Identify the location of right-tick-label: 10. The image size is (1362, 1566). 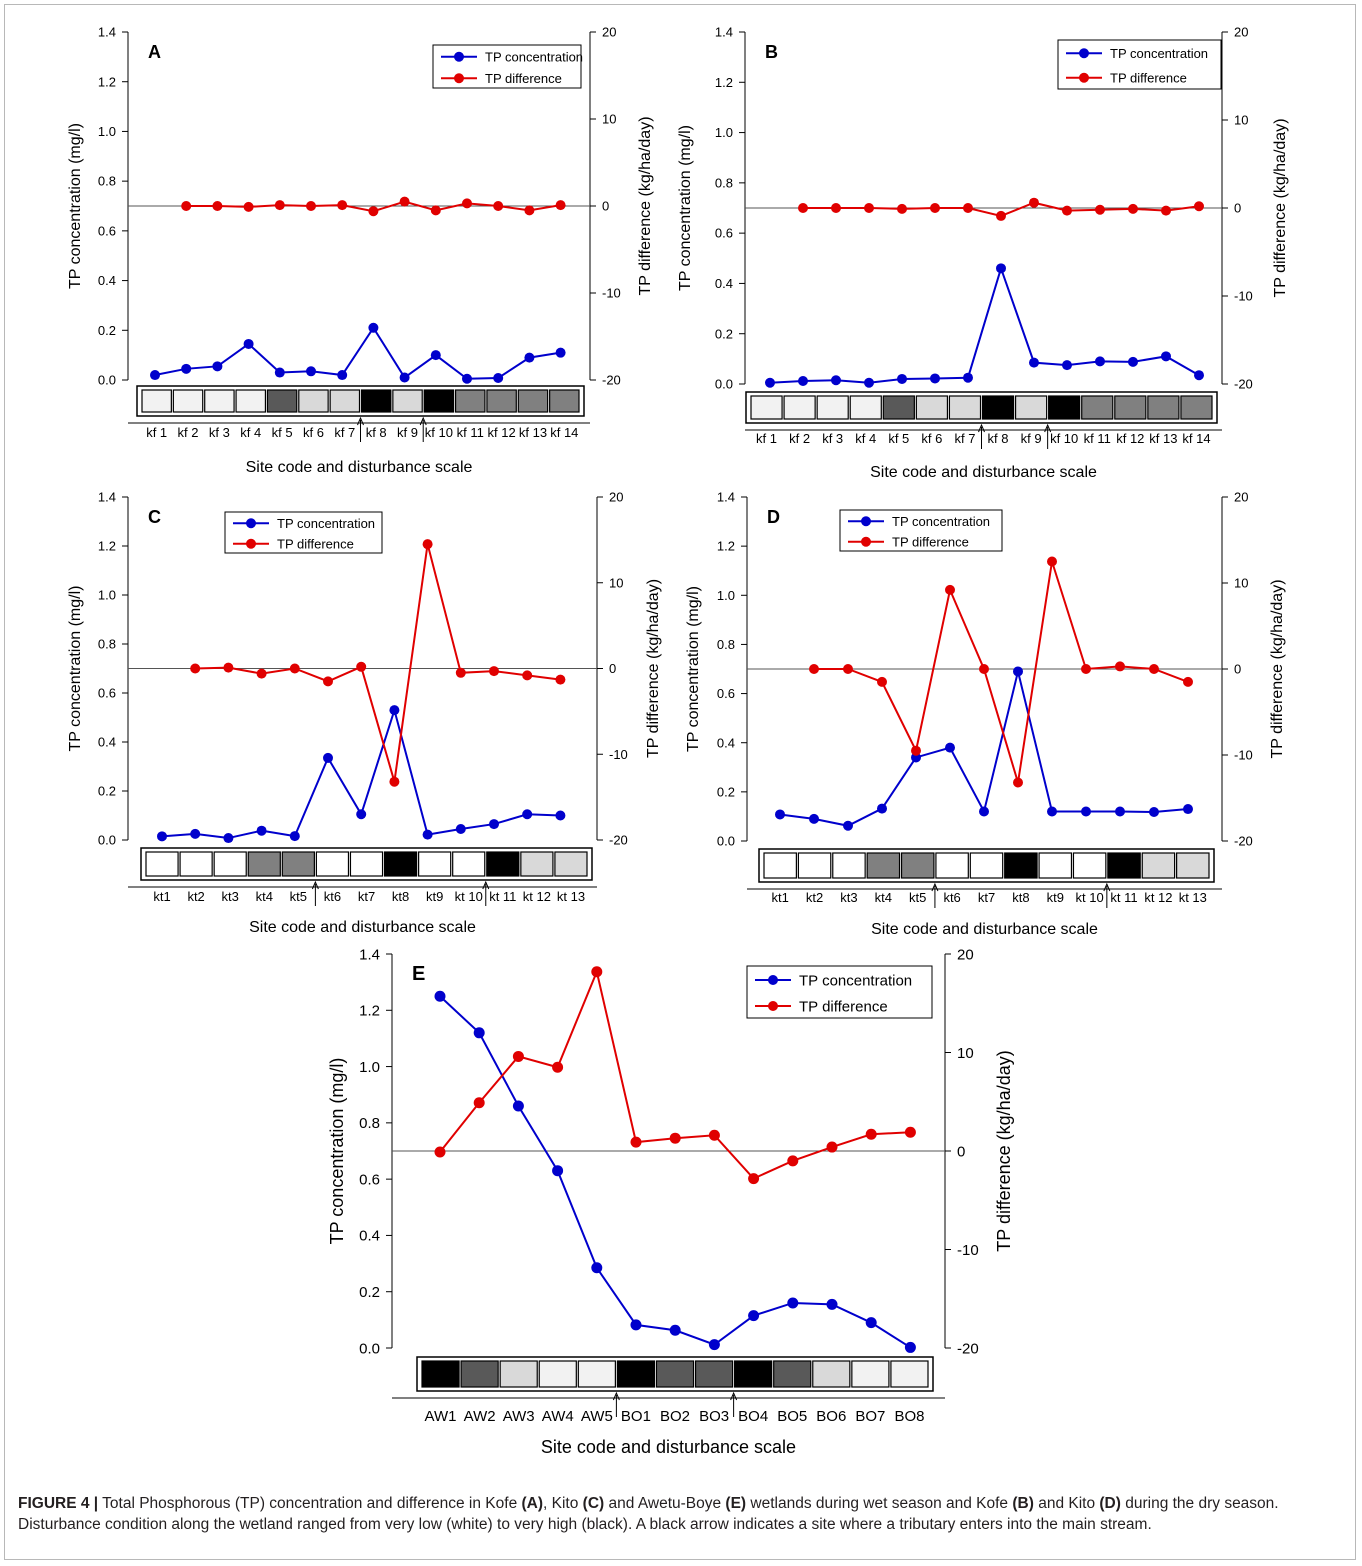
(1241, 583).